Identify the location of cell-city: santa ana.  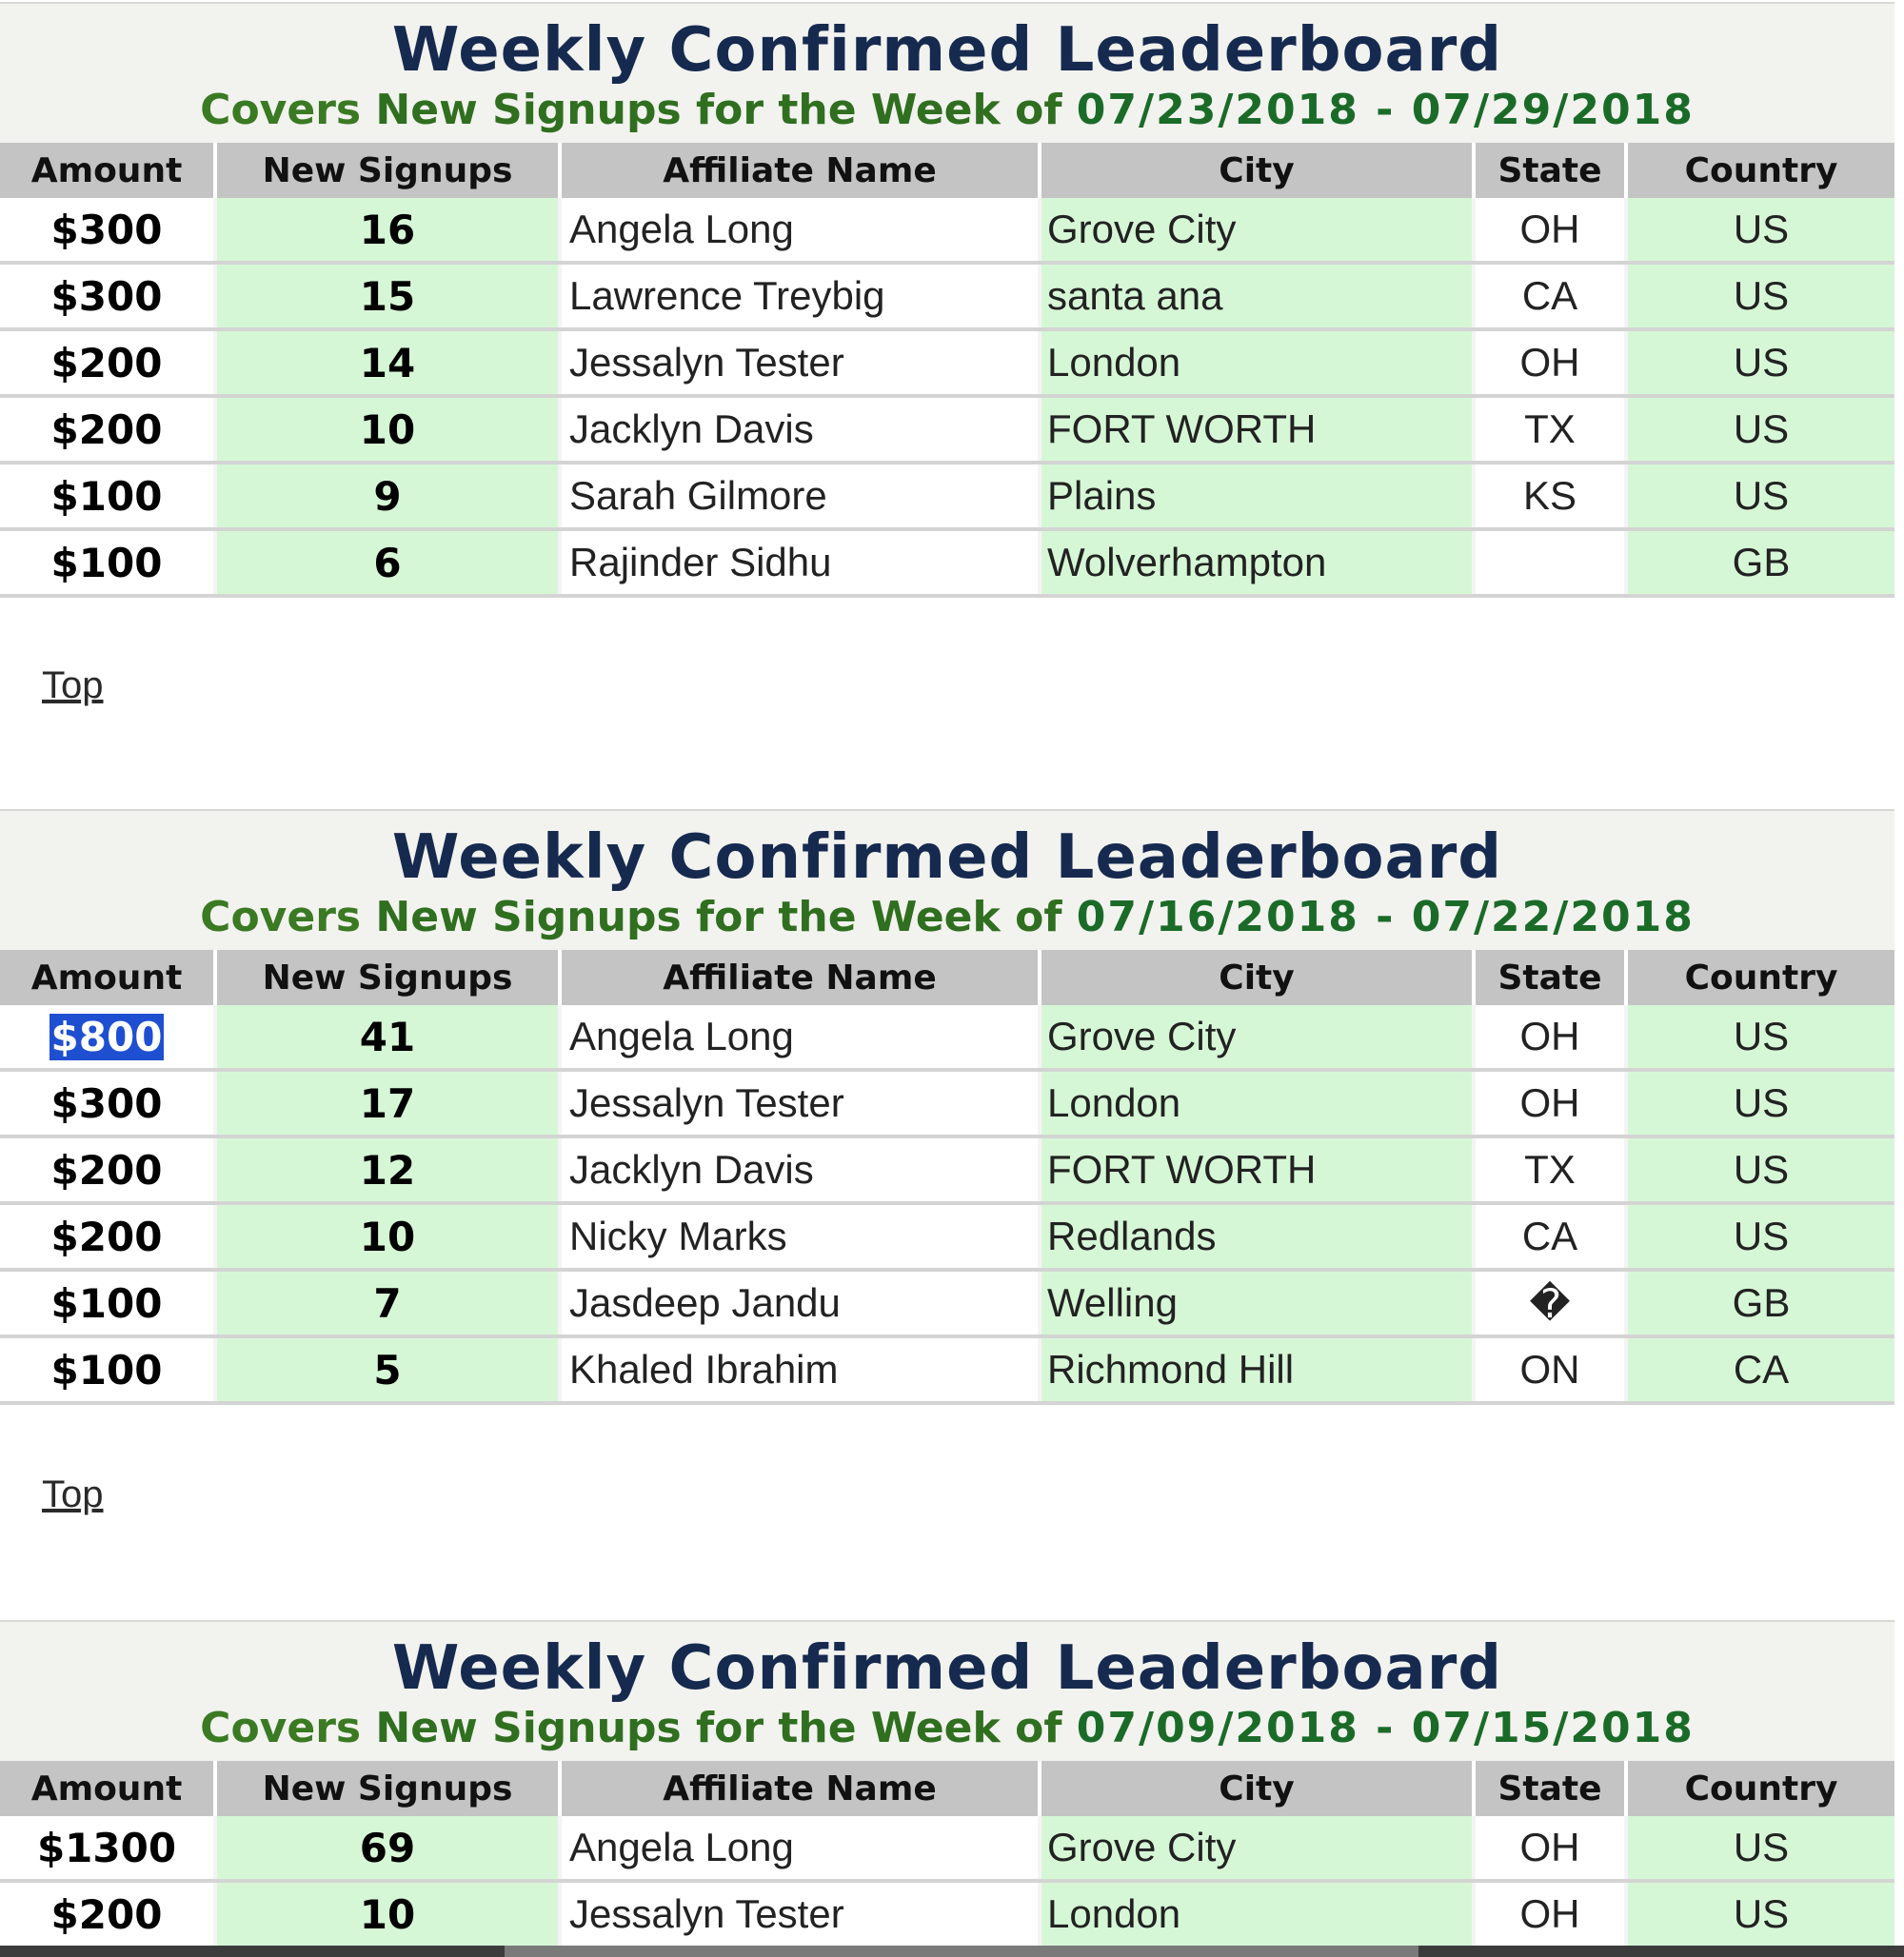
(1256, 297).